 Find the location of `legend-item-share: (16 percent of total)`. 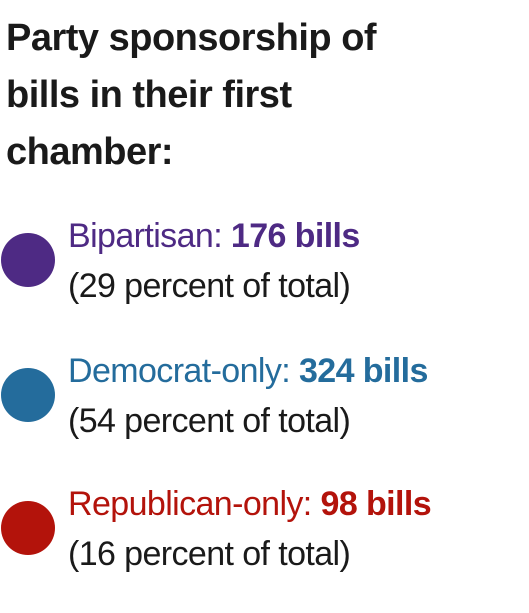

legend-item-share: (16 percent of total) is located at coordinates (209, 554).